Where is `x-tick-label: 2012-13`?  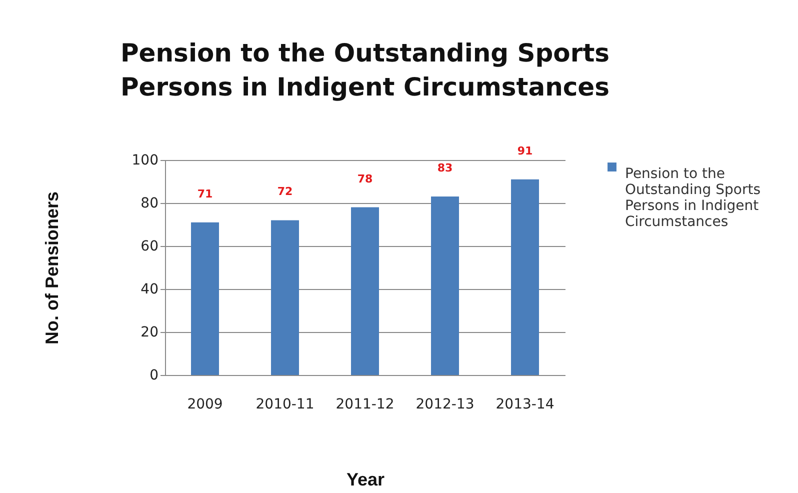
x-tick-label: 2012-13 is located at coordinates (445, 404).